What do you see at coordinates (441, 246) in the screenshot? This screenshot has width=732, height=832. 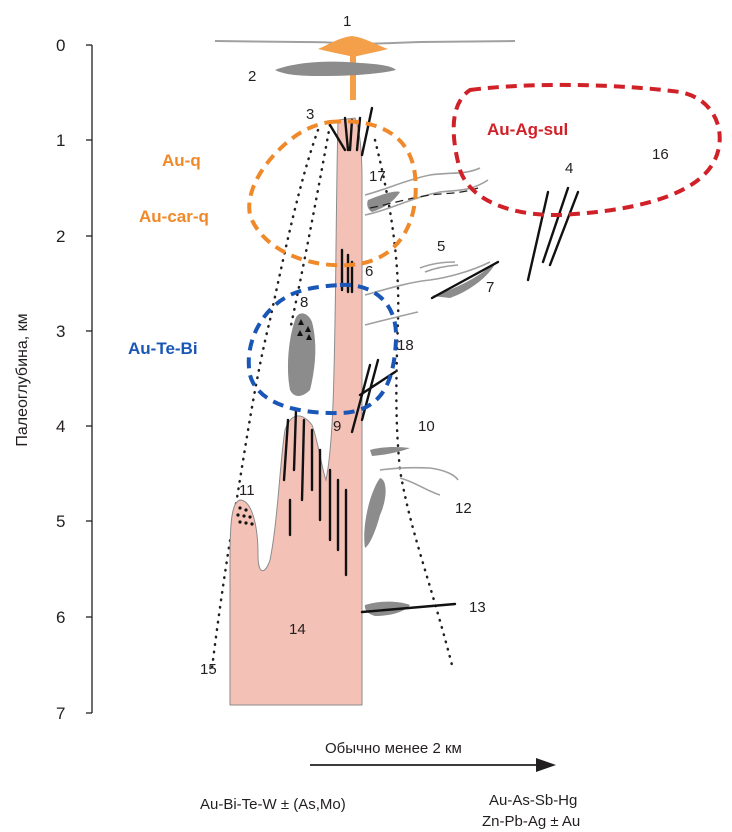 I see `label-5: 5` at bounding box center [441, 246].